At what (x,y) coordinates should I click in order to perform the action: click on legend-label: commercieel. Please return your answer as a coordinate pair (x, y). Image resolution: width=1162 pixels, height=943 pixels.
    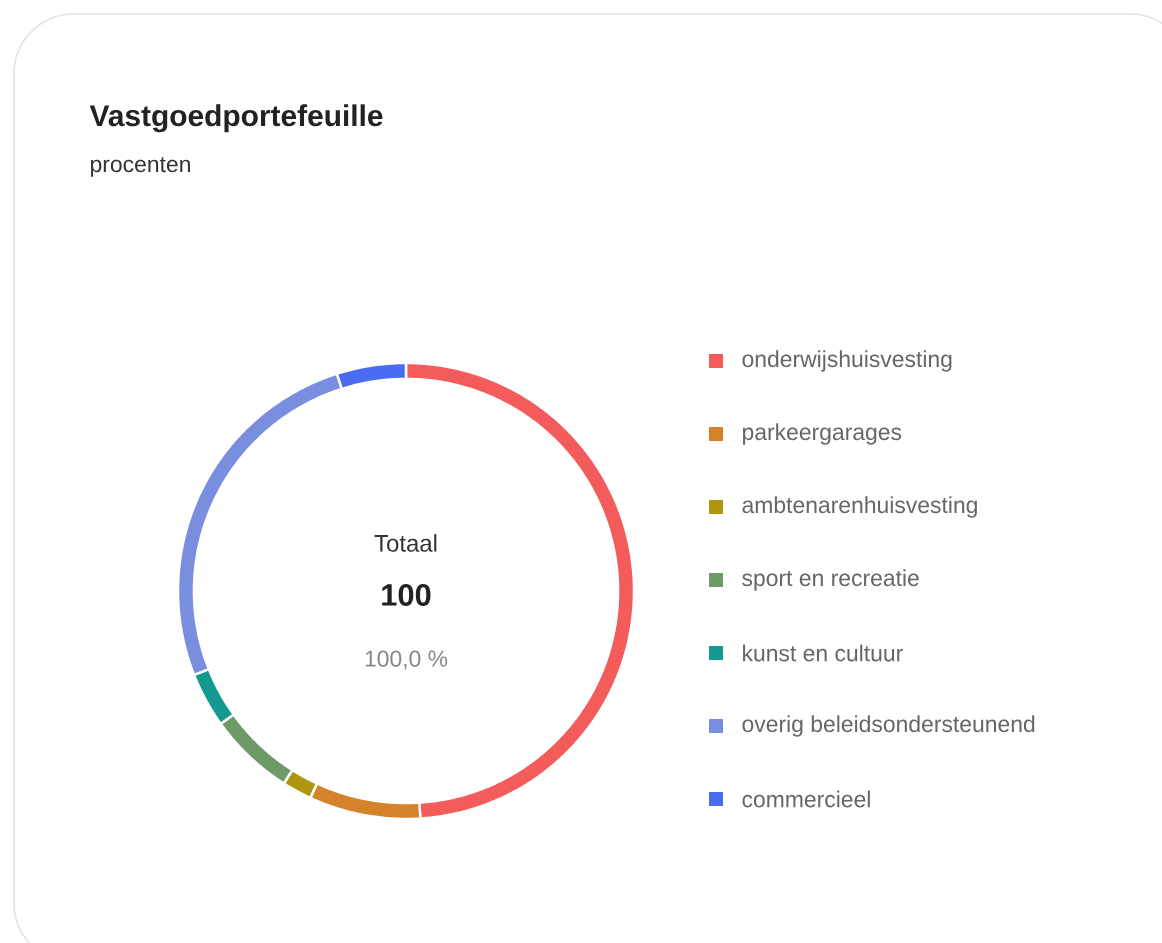
    Looking at the image, I should click on (806, 799).